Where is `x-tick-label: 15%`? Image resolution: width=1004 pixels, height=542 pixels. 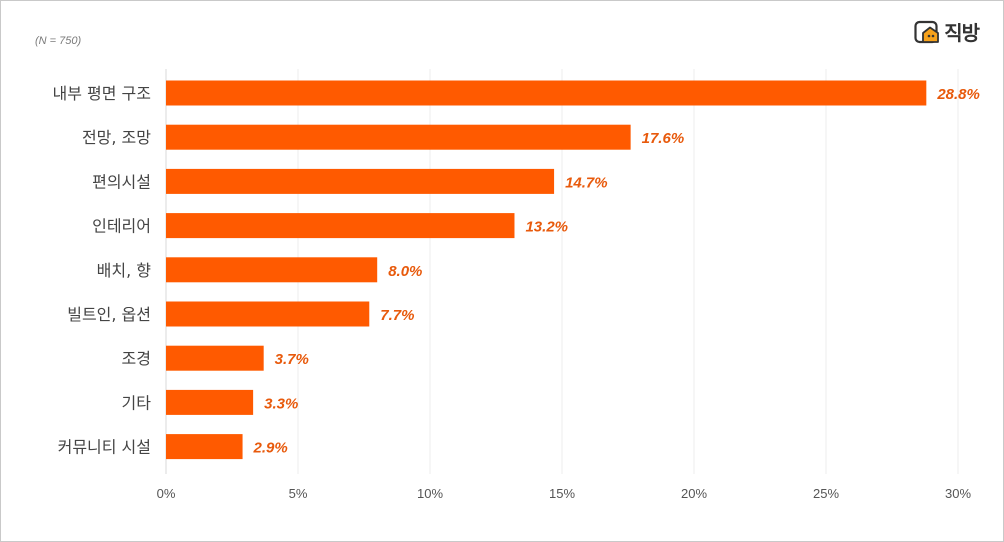 x-tick-label: 15% is located at coordinates (562, 493).